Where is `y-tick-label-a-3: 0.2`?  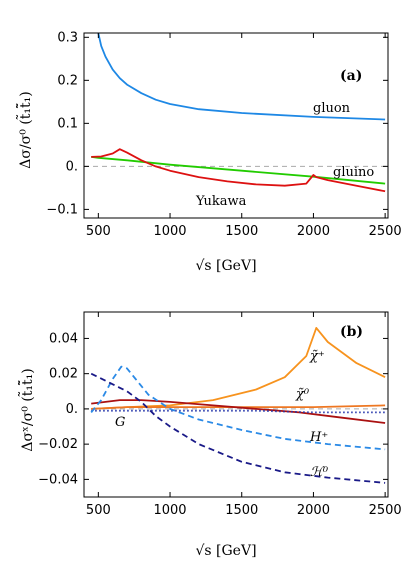 y-tick-label-a-3: 0.2 is located at coordinates (67, 80).